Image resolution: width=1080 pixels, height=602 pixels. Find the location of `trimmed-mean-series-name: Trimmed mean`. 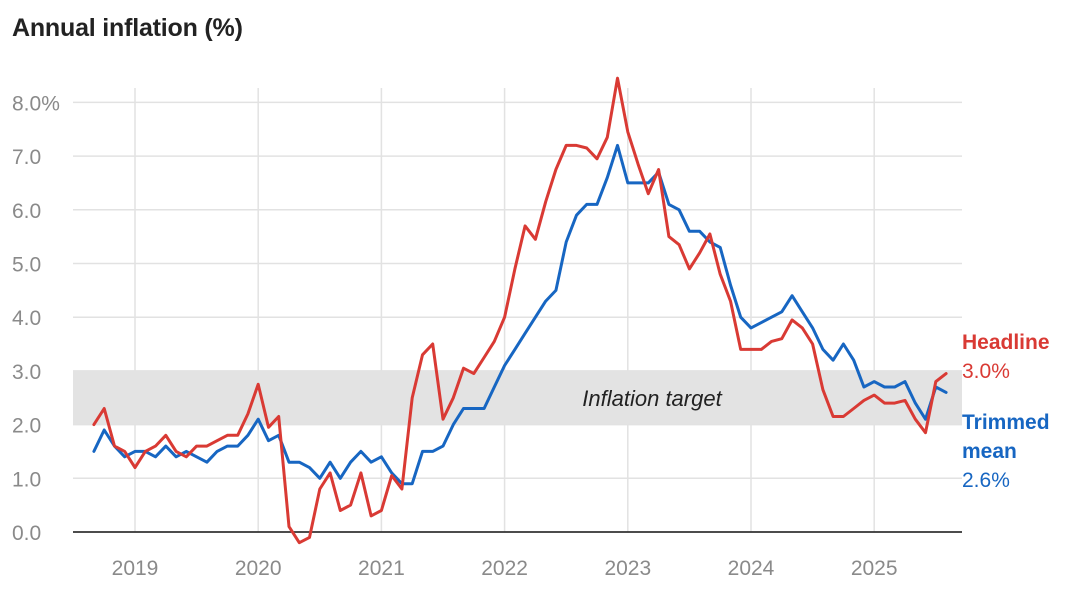

trimmed-mean-series-name: Trimmed mean is located at coordinates (1006, 437).